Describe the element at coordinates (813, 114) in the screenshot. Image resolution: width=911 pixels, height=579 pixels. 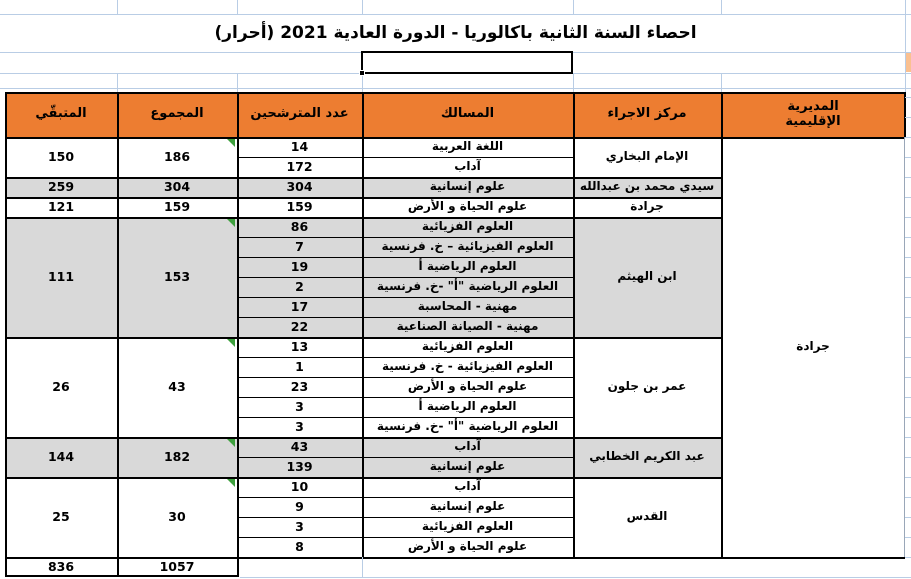
I see `header-cell-directorate: المديرية الإقليمية` at that location.